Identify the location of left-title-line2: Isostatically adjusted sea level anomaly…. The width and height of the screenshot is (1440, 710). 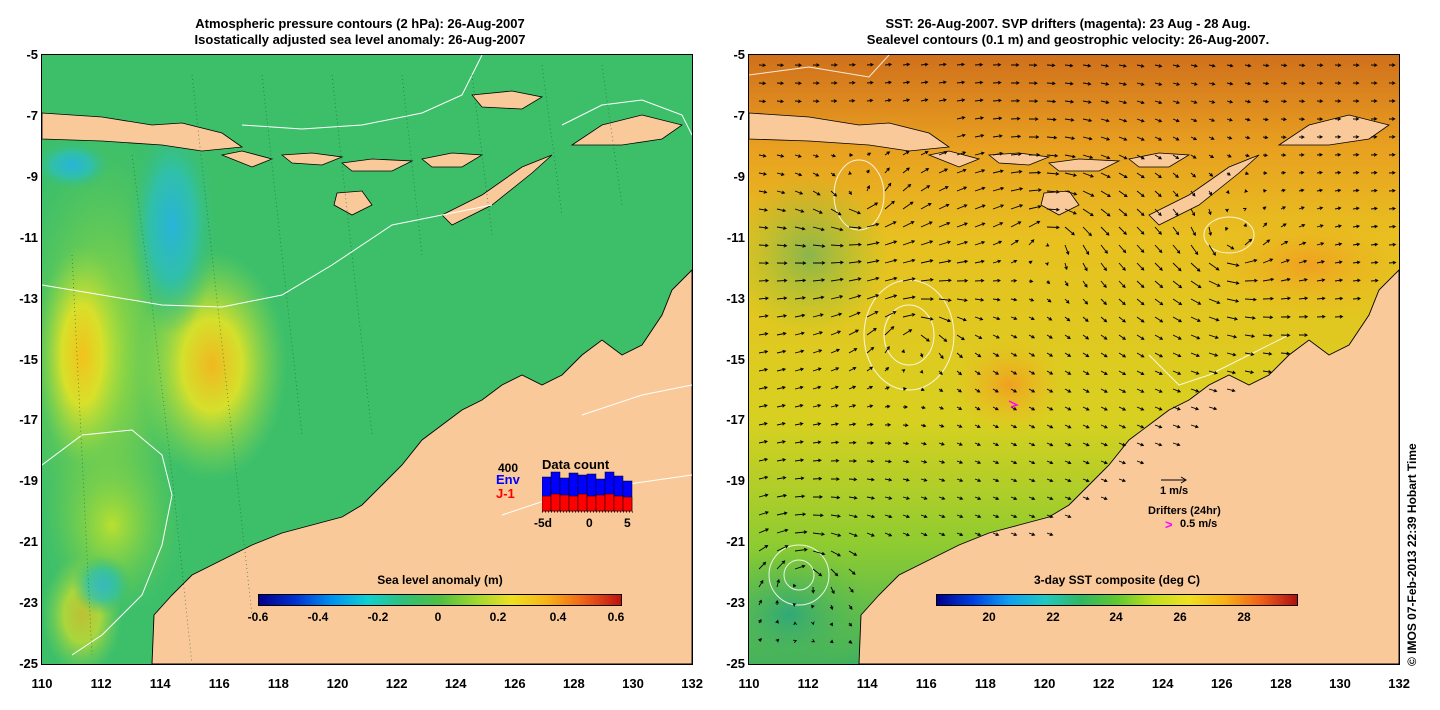
(360, 39).